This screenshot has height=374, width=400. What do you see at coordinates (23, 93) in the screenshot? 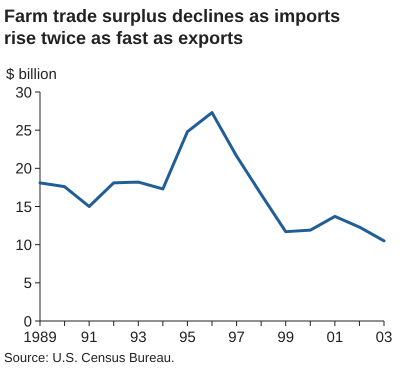
I see `y-tick-label: 30` at bounding box center [23, 93].